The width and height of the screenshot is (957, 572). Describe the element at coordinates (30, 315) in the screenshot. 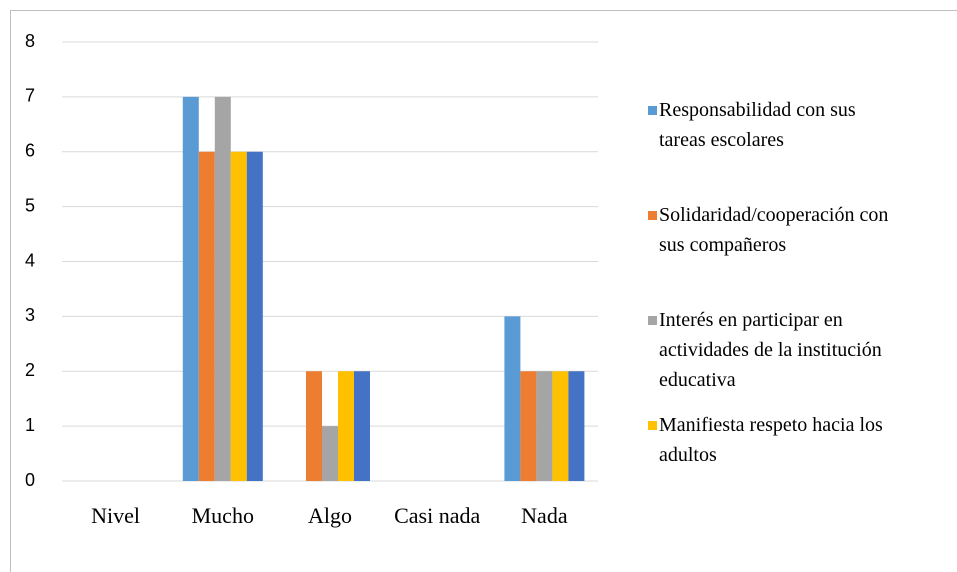

I see `y-tick-label: 3` at that location.